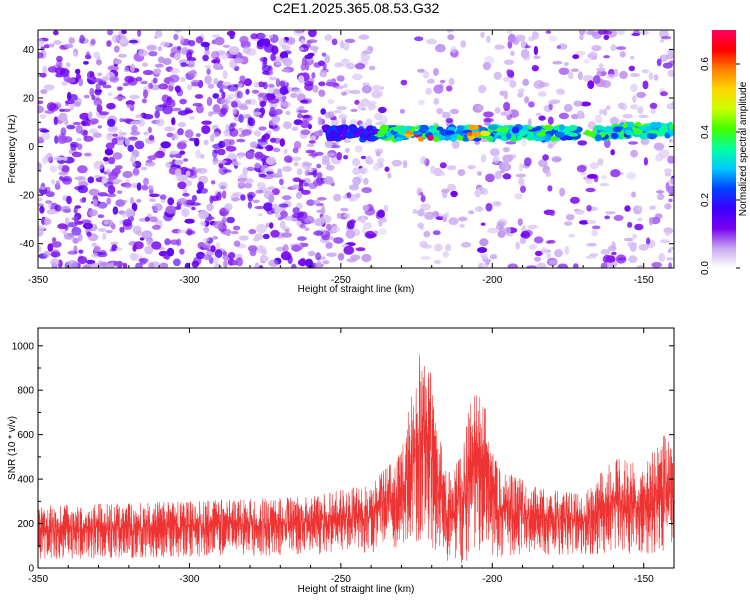  Describe the element at coordinates (38, 280) in the screenshot. I see `x-tick-label: -350` at that location.